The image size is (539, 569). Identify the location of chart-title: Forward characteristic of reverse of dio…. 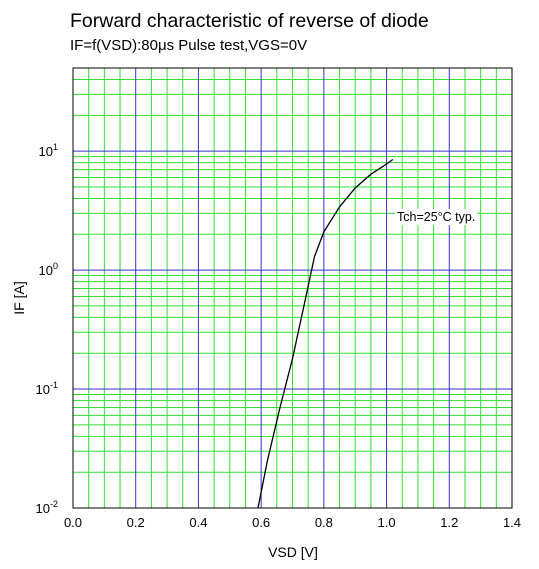
(249, 21).